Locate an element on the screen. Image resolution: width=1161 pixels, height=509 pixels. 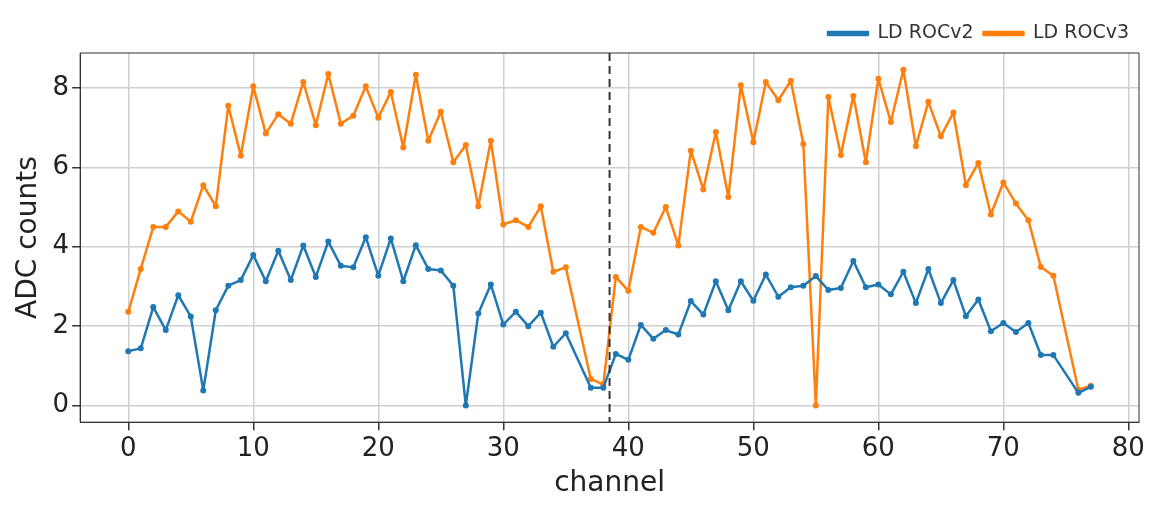
x-axis-title: channel is located at coordinates (609, 482).